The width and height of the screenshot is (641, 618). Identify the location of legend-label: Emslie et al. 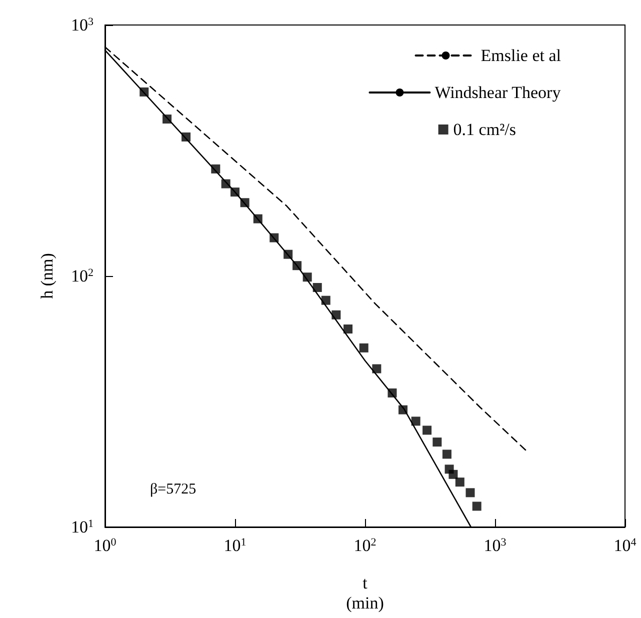
(521, 55).